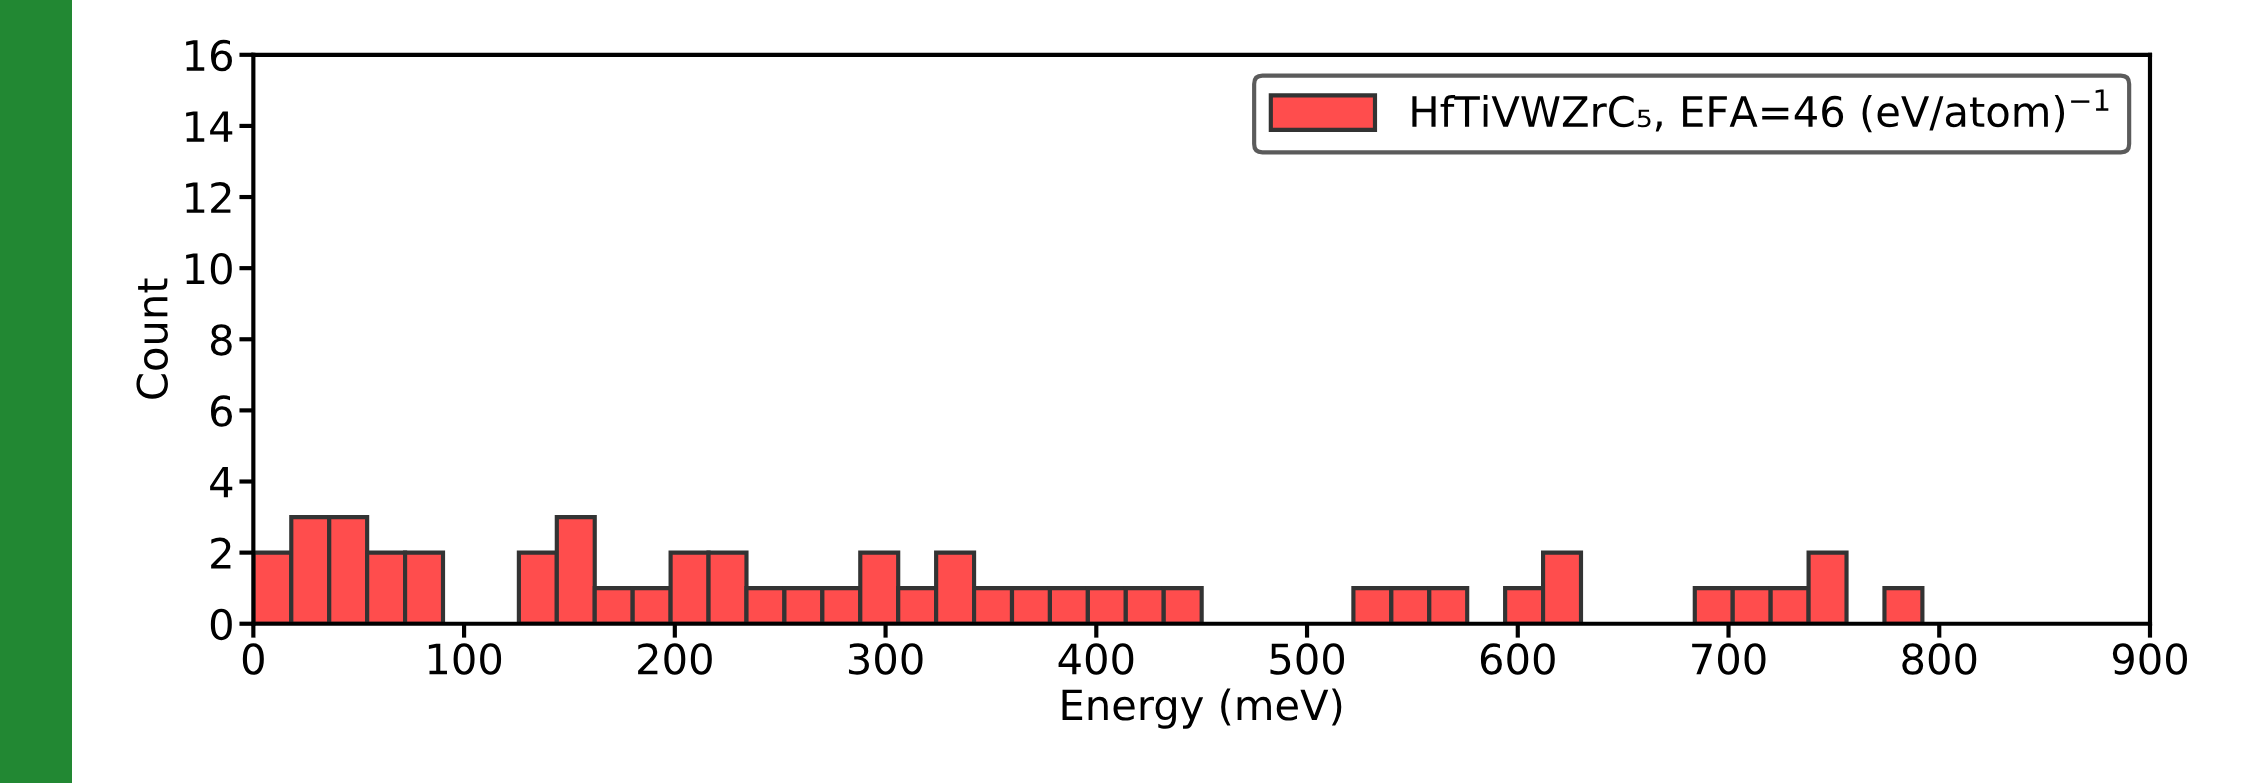  Describe the element at coordinates (221, 553) in the screenshot. I see `y-tick-label: 2` at that location.